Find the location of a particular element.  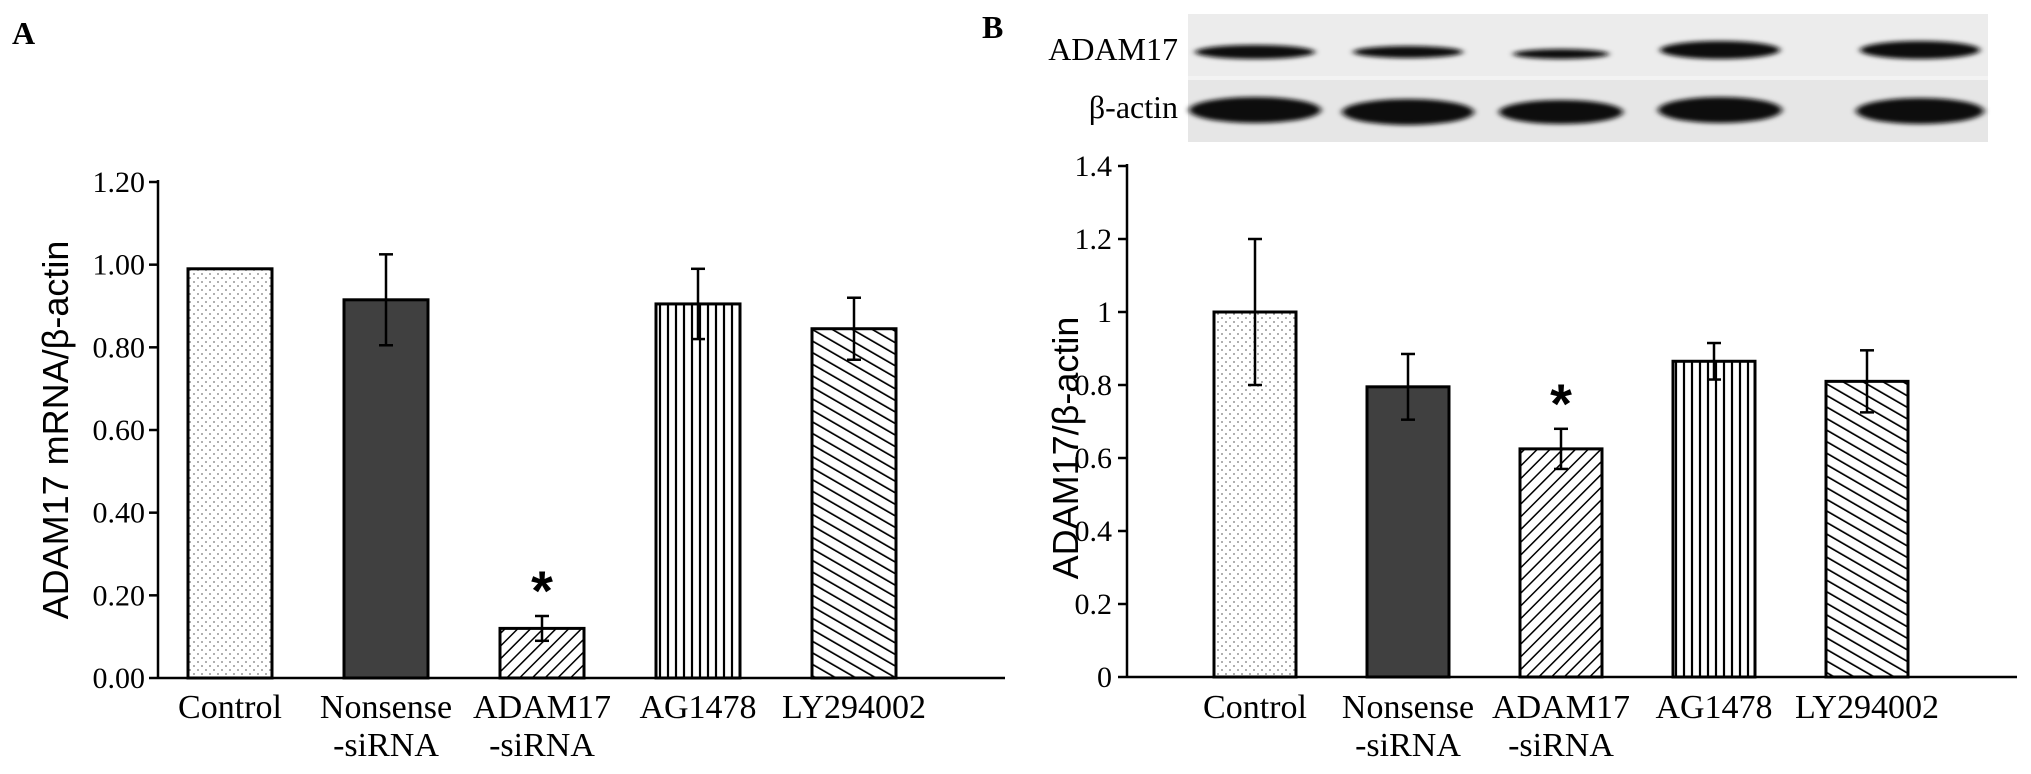

y-axis-title-b: ADAM17/β-actin is located at coordinates (1065, 448).